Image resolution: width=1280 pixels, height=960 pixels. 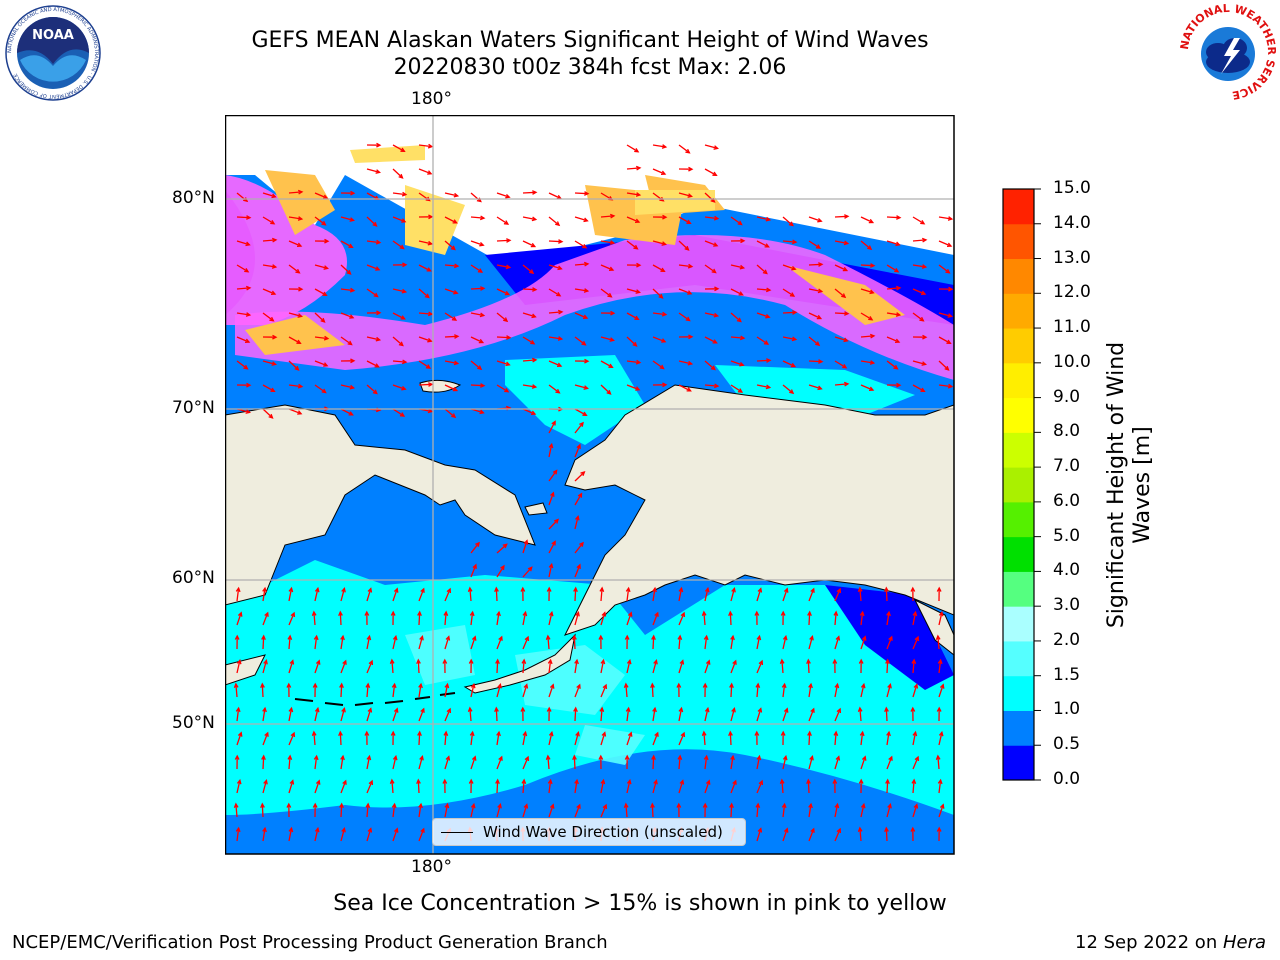 What do you see at coordinates (53, 35) in the screenshot?
I see `noaa-logo-text: NOAA` at bounding box center [53, 35].